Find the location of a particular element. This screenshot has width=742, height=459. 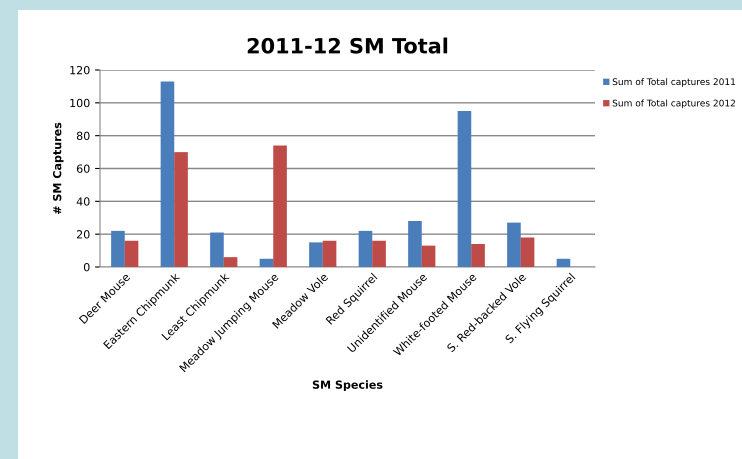

y-tick-label: 80 is located at coordinates (83, 136).